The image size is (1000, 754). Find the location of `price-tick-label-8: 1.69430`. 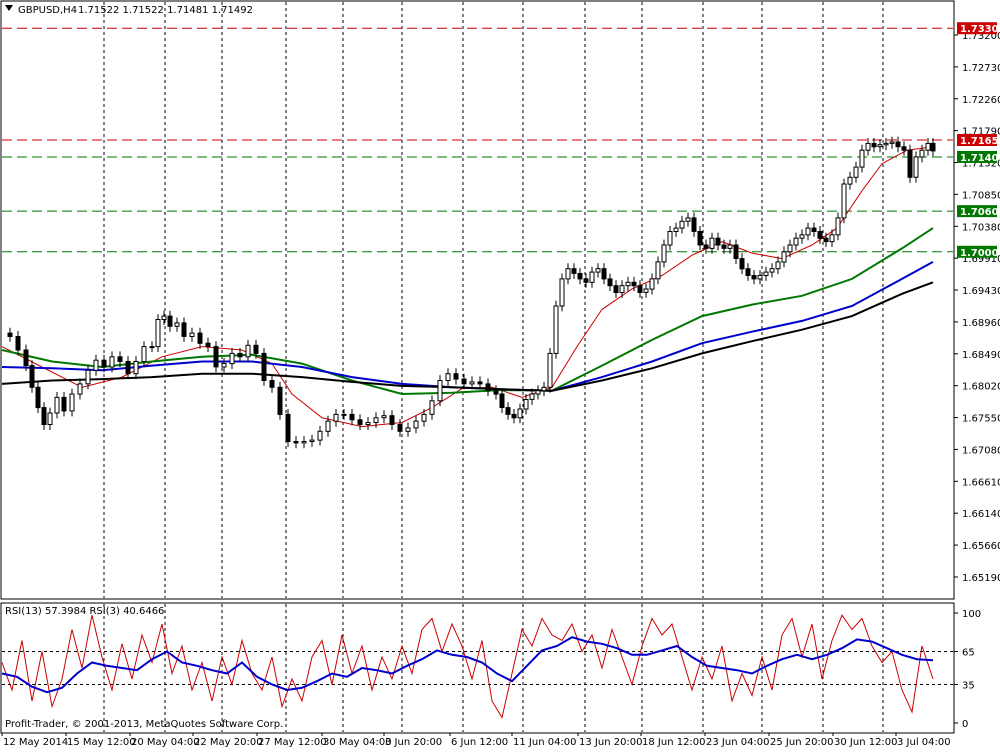

price-tick-label-8: 1.69430 is located at coordinates (981, 291).